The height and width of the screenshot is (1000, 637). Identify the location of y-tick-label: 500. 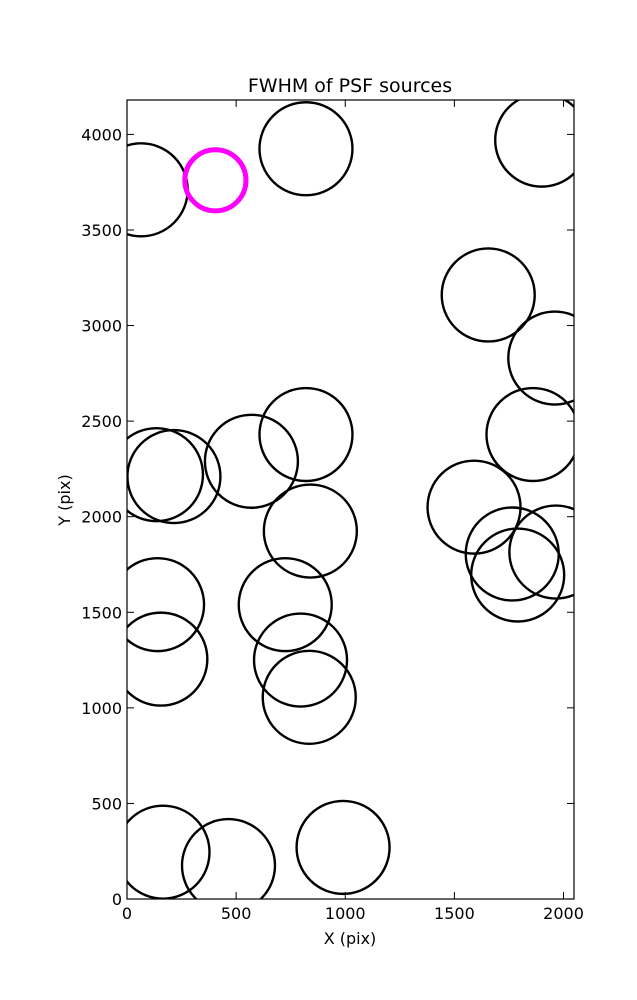
(106, 803).